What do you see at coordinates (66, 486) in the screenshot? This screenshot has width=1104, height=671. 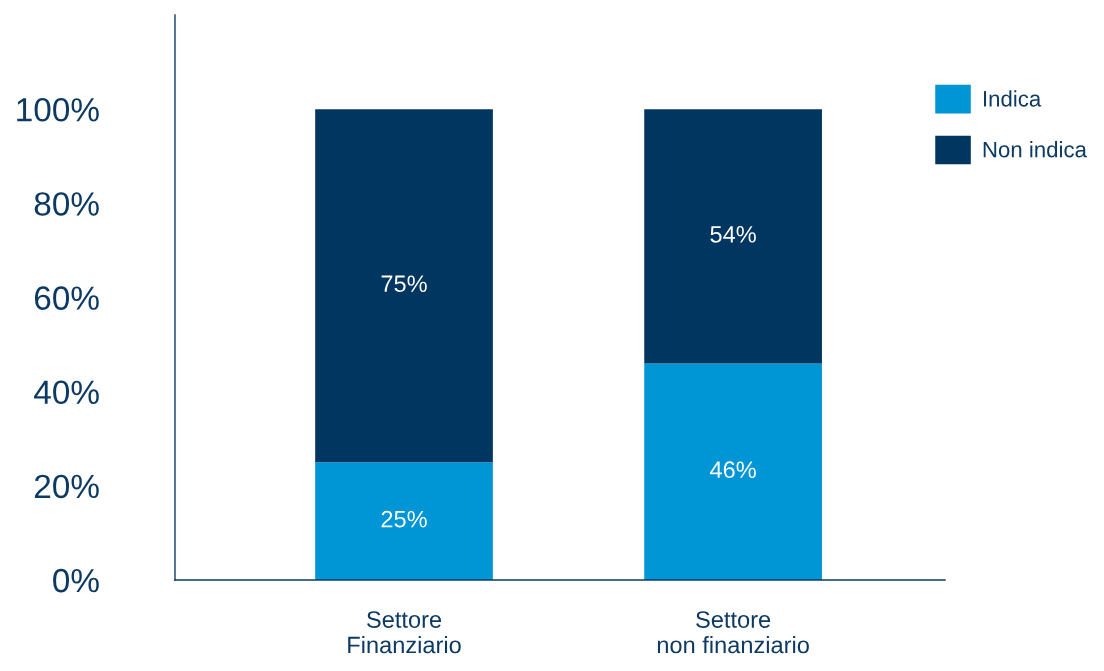 I see `y-tick-label: 20%` at bounding box center [66, 486].